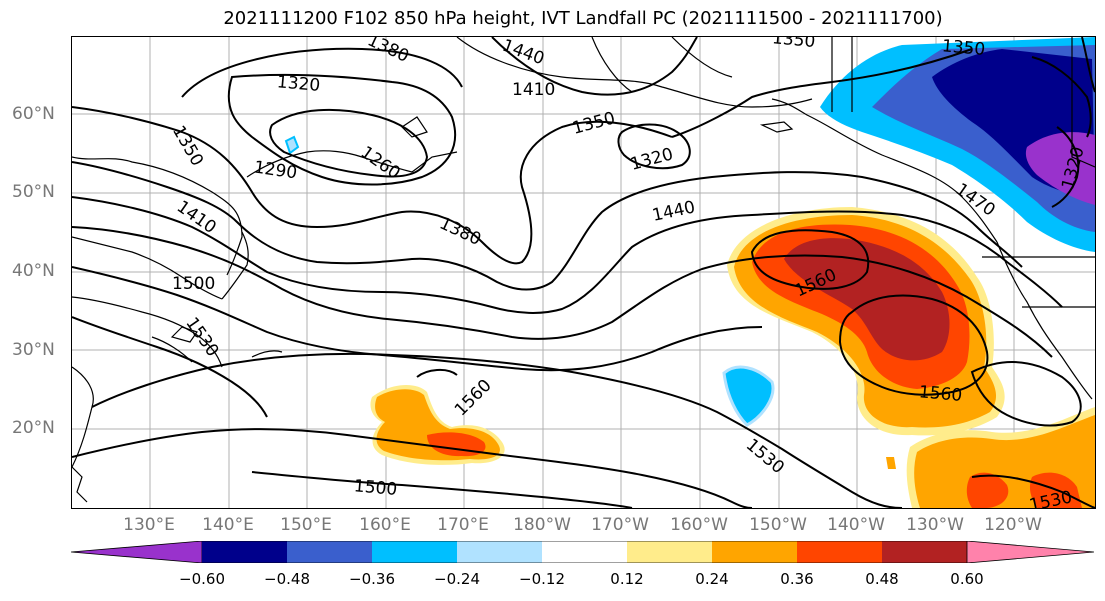 The height and width of the screenshot is (601, 1105). Describe the element at coordinates (33, 192) in the screenshot. I see `lat-label-50n: 50°N` at that location.